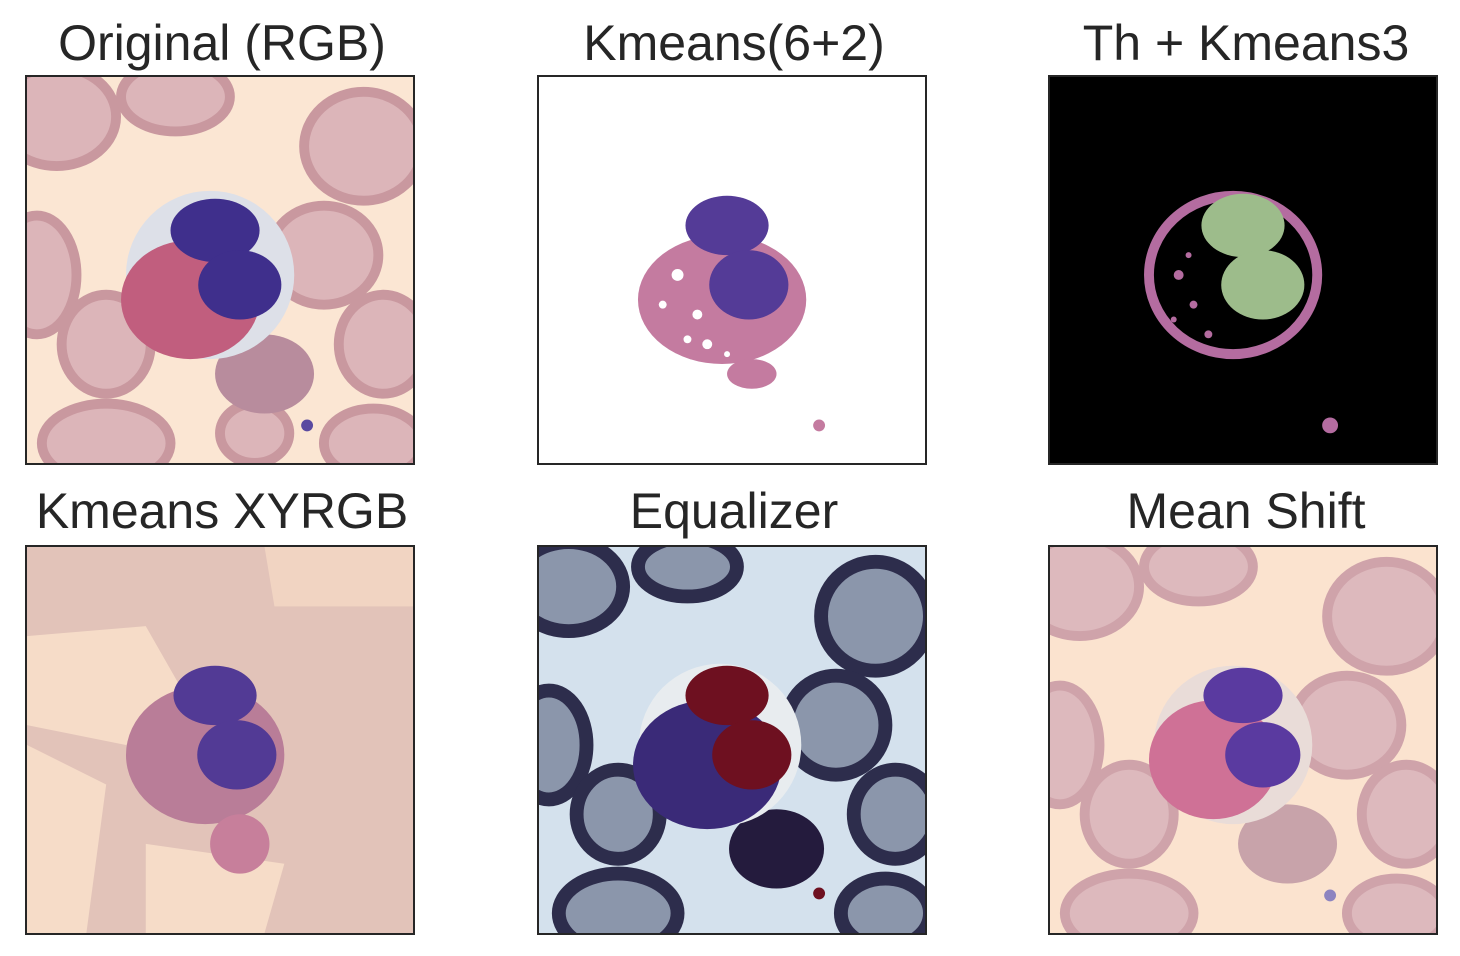 The width and height of the screenshot is (1460, 956). What do you see at coordinates (734, 511) in the screenshot?
I see `panel-title-equalizer: Equalizer` at bounding box center [734, 511].